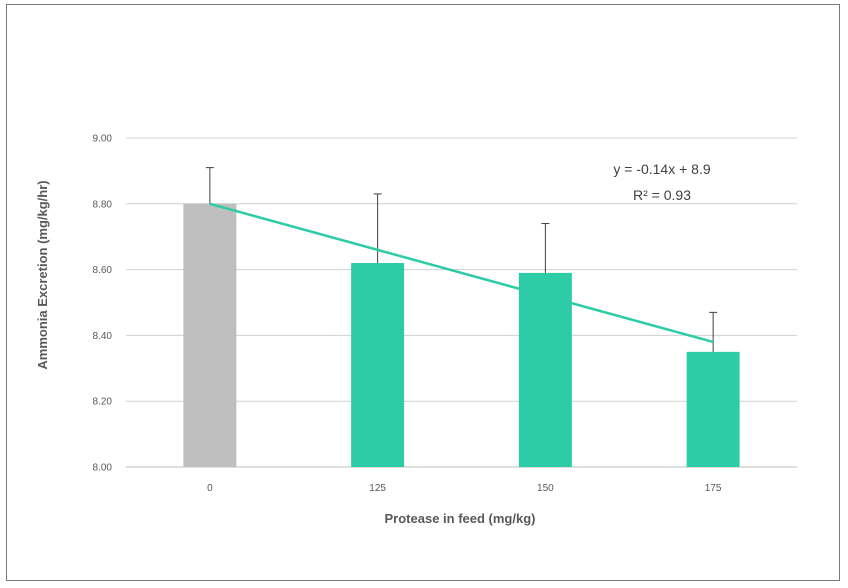 This screenshot has height=588, width=848. Describe the element at coordinates (103, 139) in the screenshot. I see `y-tick-label: 9.00` at that location.